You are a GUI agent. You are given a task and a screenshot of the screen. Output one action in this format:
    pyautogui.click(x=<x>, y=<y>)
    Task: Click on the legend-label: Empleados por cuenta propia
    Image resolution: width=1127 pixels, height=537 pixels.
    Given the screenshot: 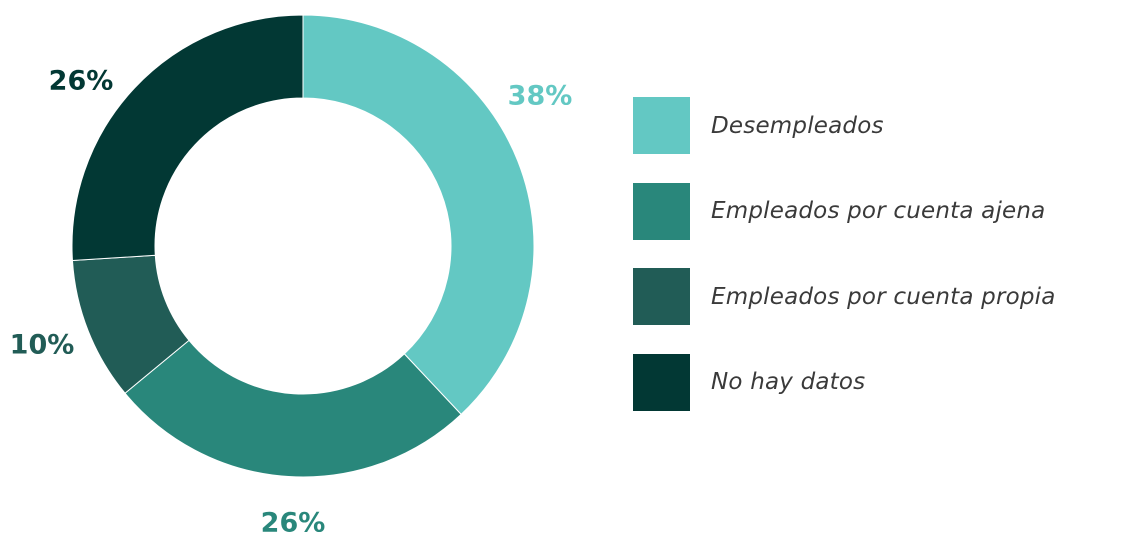 What is the action you would take?
    pyautogui.click(x=883, y=296)
    